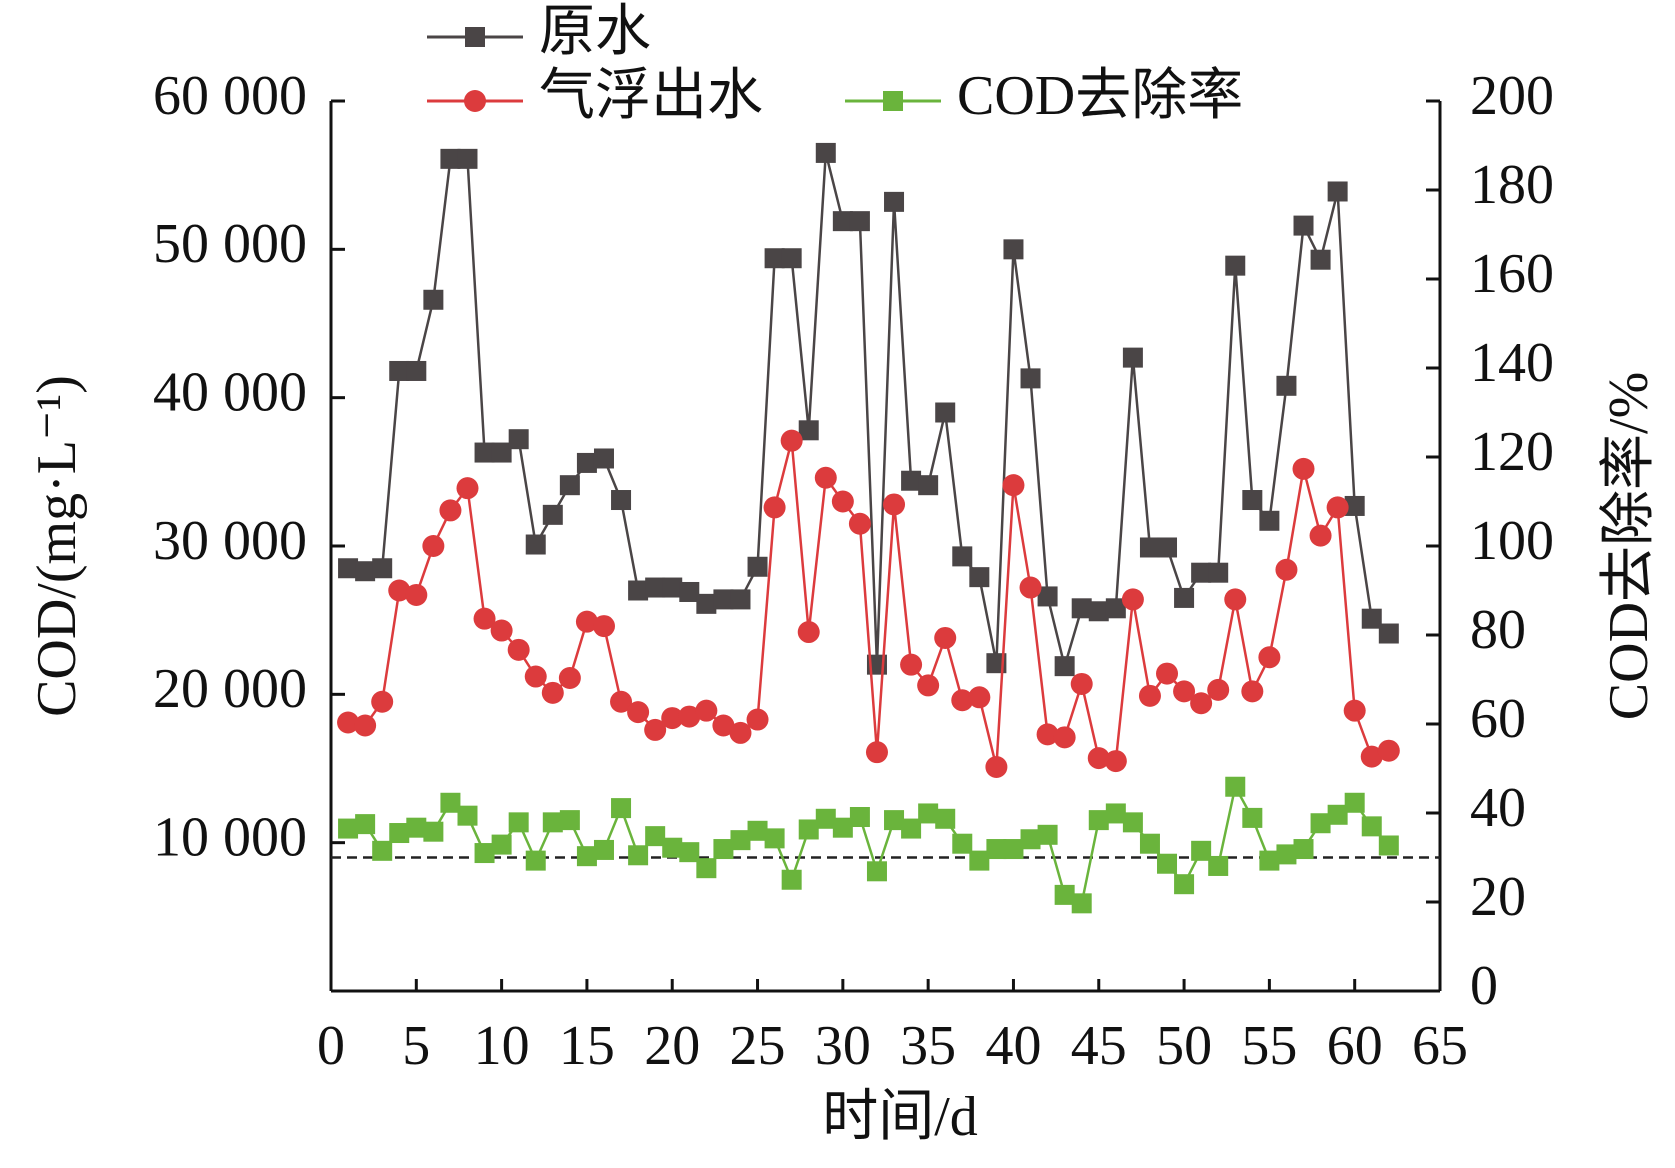 Image resolution: width=1675 pixels, height=1168 pixels. What do you see at coordinates (1512, 541) in the screenshot?
I see `y2-tick-label: 100` at bounding box center [1512, 541].